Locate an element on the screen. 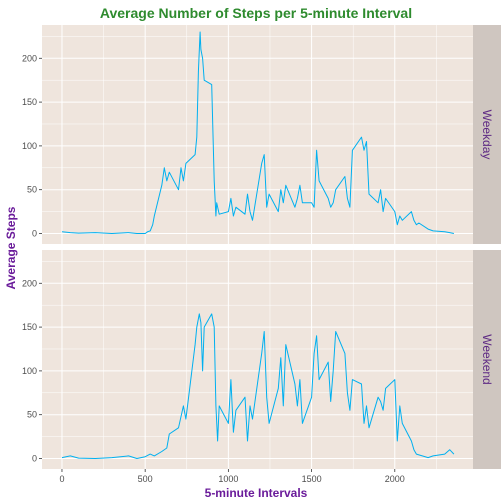 Image resolution: width=504 pixels, height=504 pixels. facet-label: Weekday is located at coordinates (487, 135).